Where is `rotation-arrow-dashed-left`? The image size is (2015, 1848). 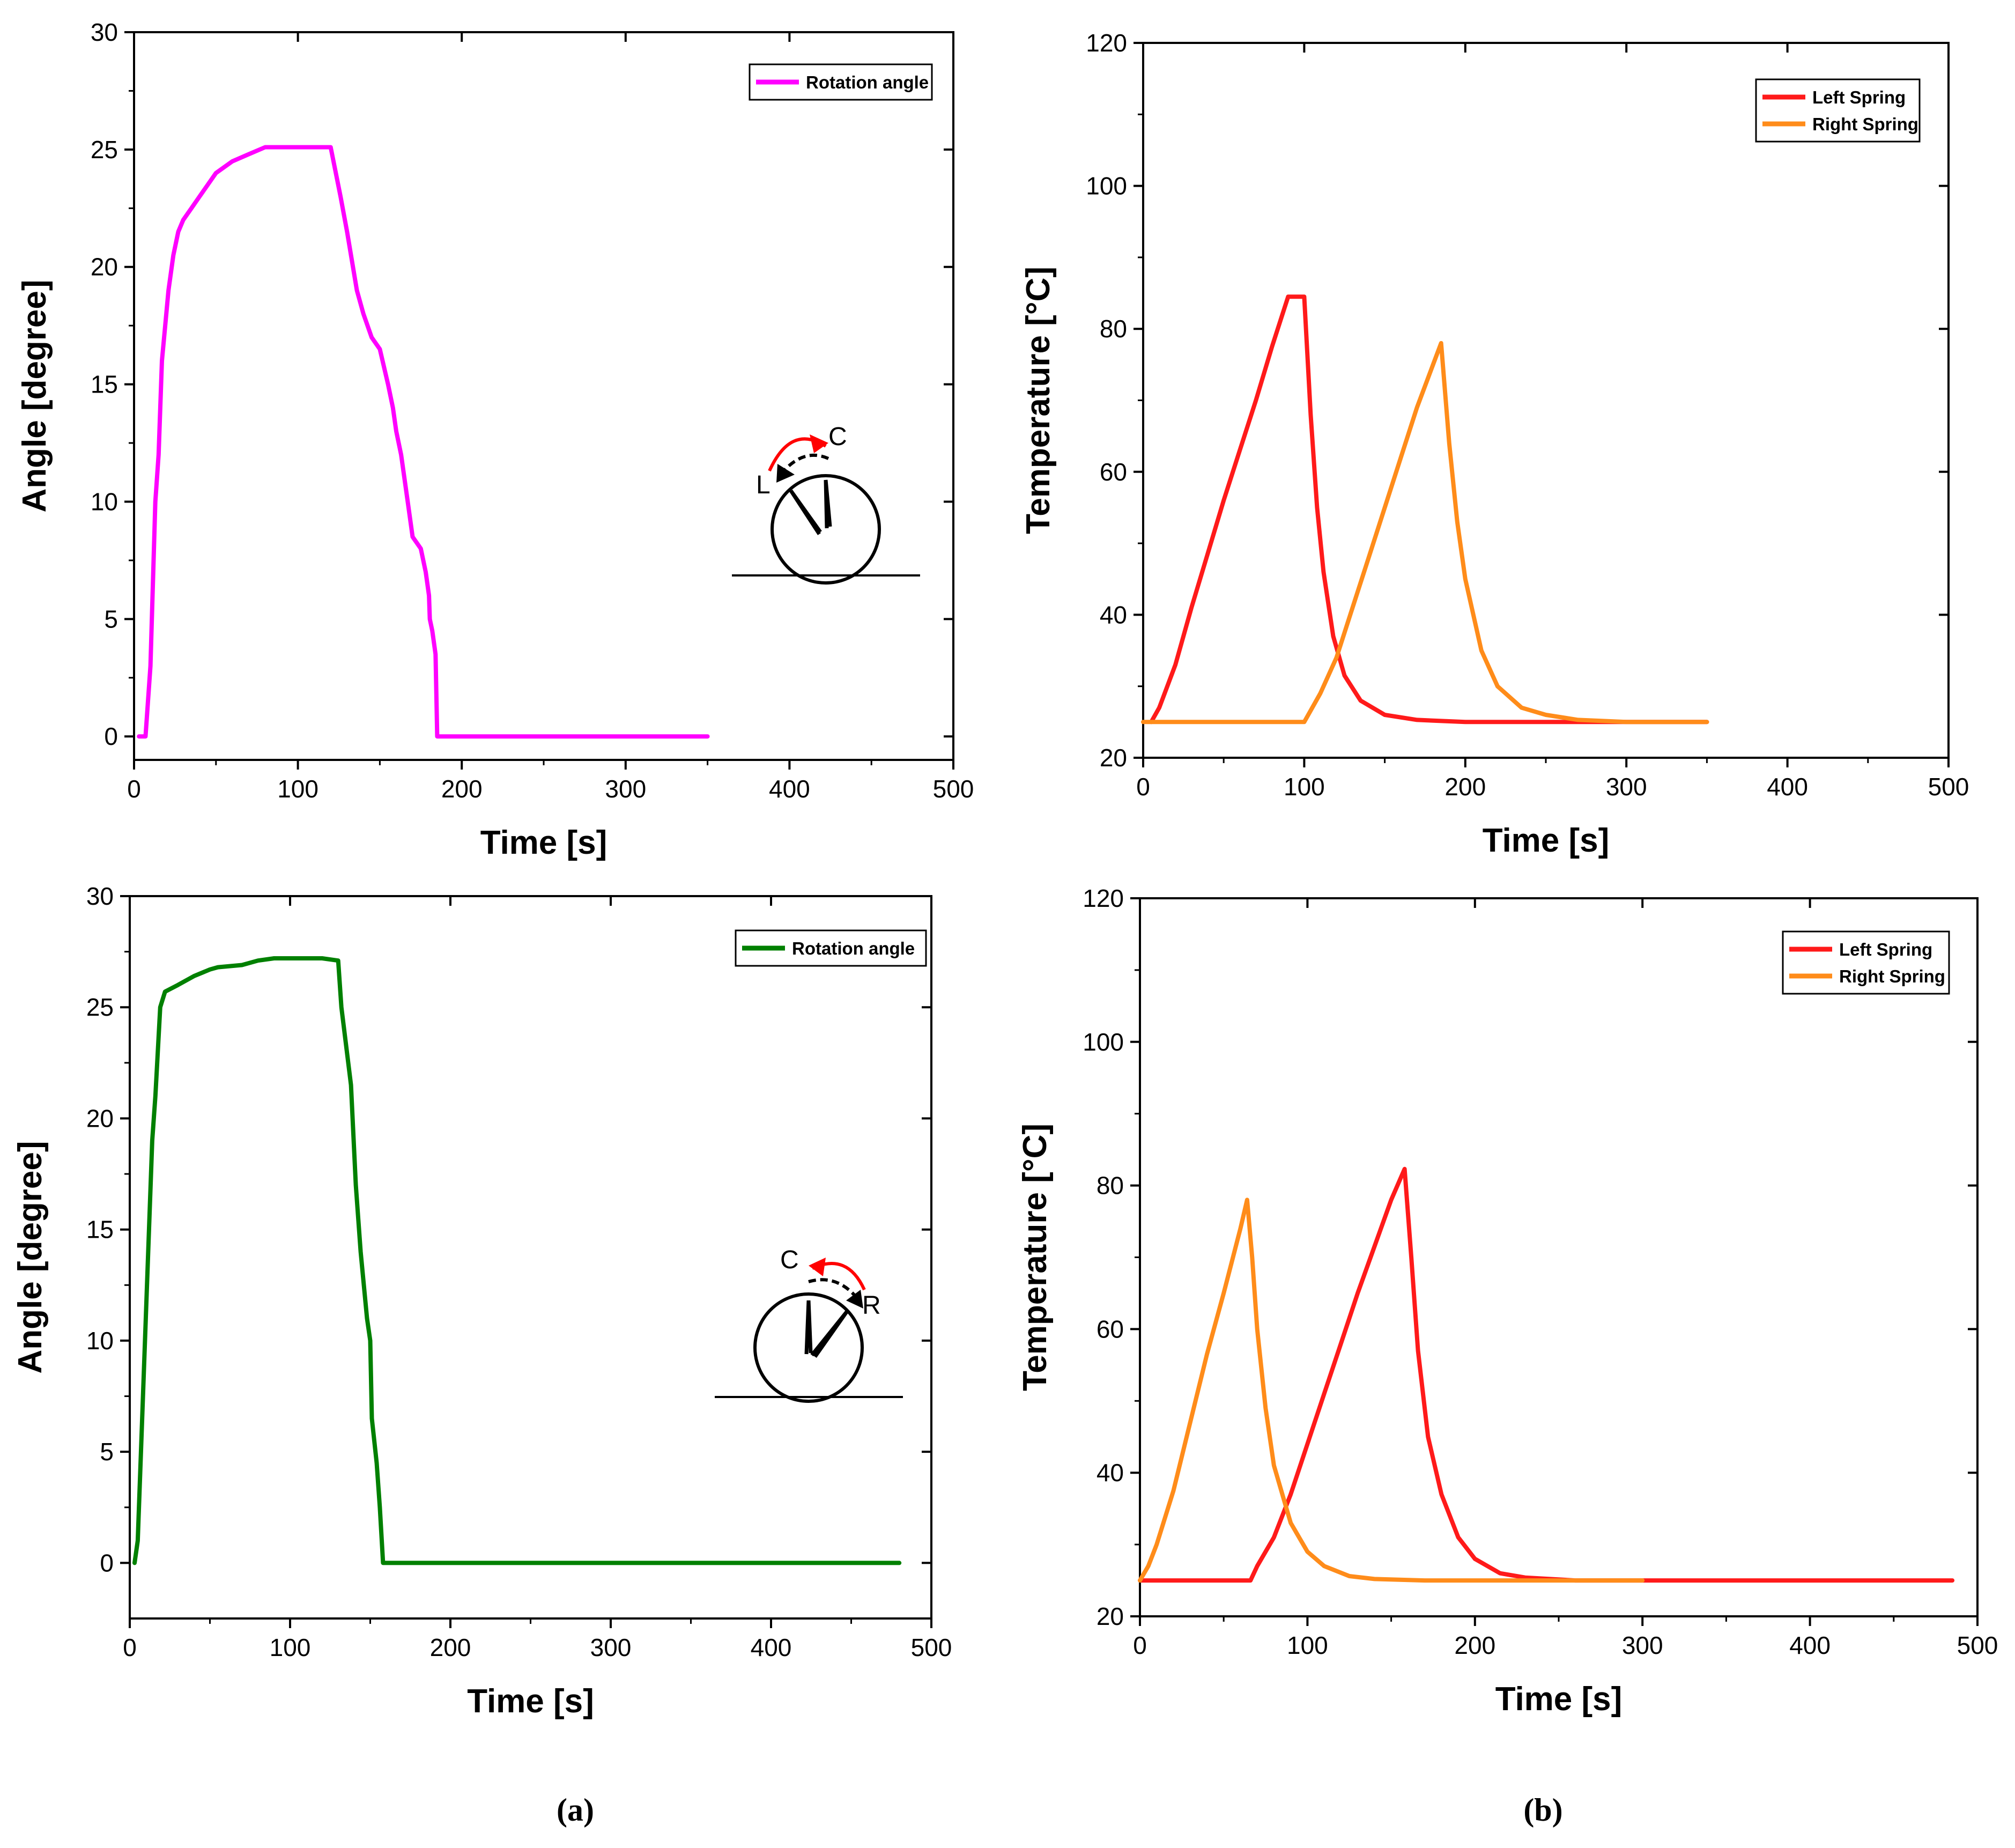
rotation-arrow-dashed-left is located at coordinates (805, 463).